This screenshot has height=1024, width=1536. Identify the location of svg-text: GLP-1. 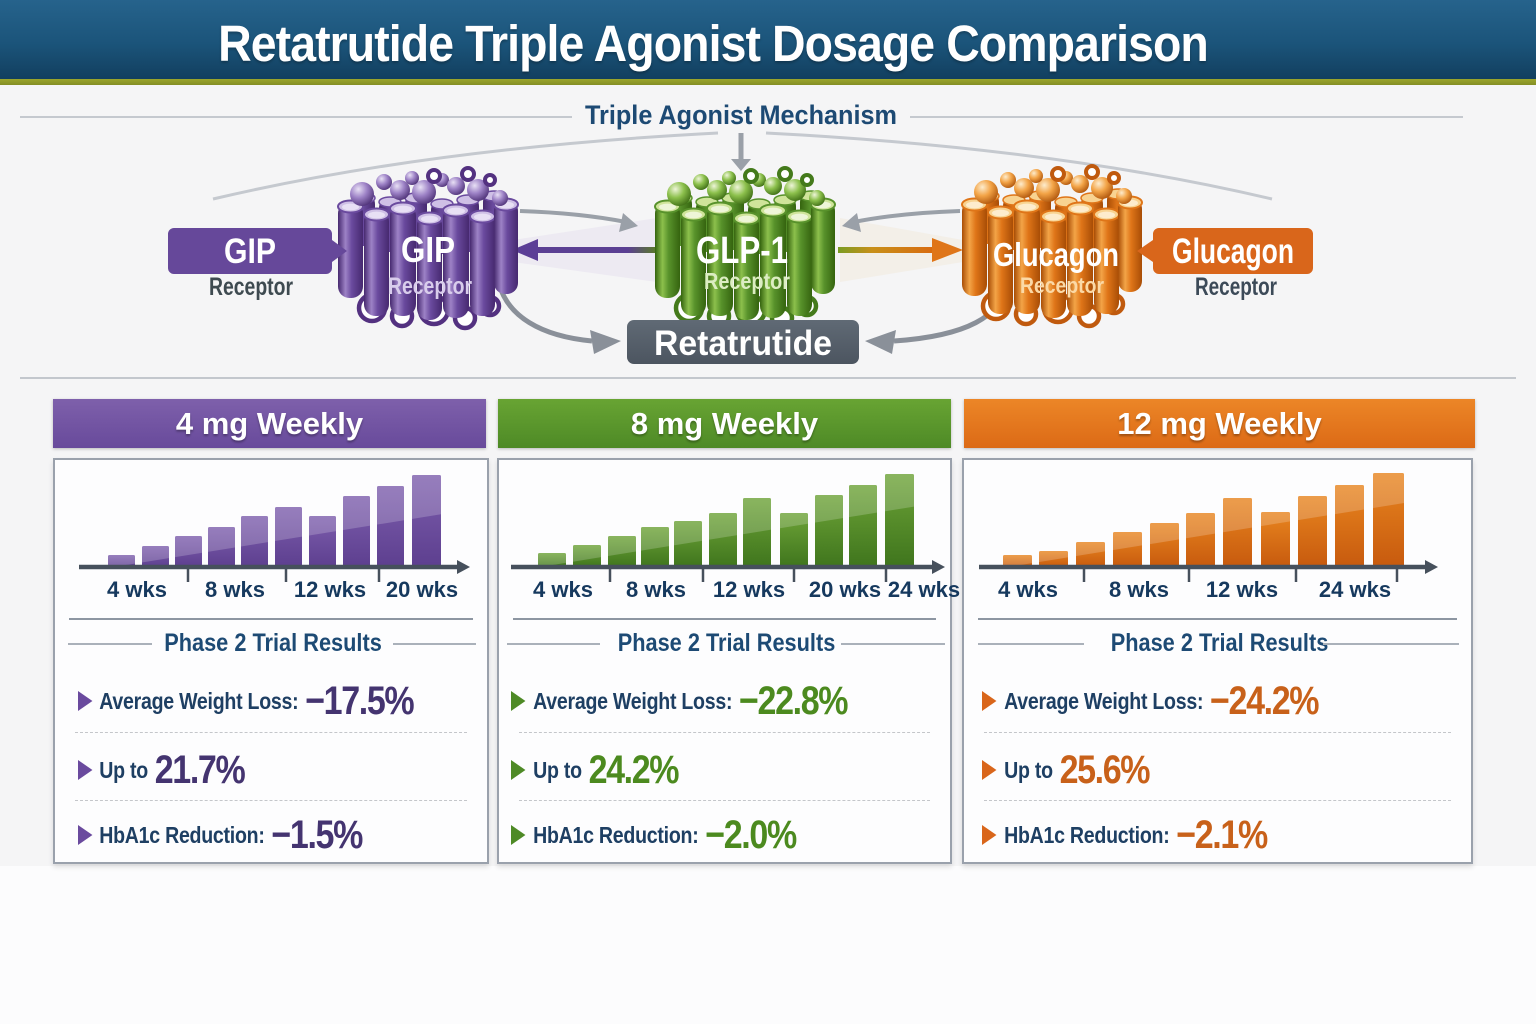
(742, 251).